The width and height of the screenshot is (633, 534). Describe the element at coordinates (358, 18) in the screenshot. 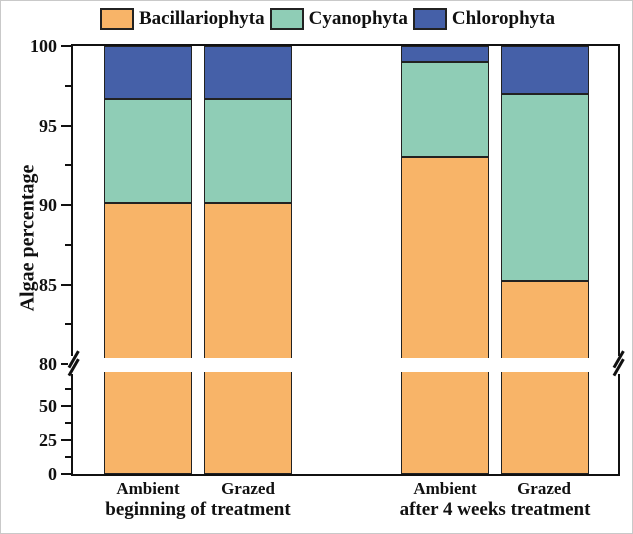

I see `legend-label-cyanophyta: Cyanophyta` at that location.